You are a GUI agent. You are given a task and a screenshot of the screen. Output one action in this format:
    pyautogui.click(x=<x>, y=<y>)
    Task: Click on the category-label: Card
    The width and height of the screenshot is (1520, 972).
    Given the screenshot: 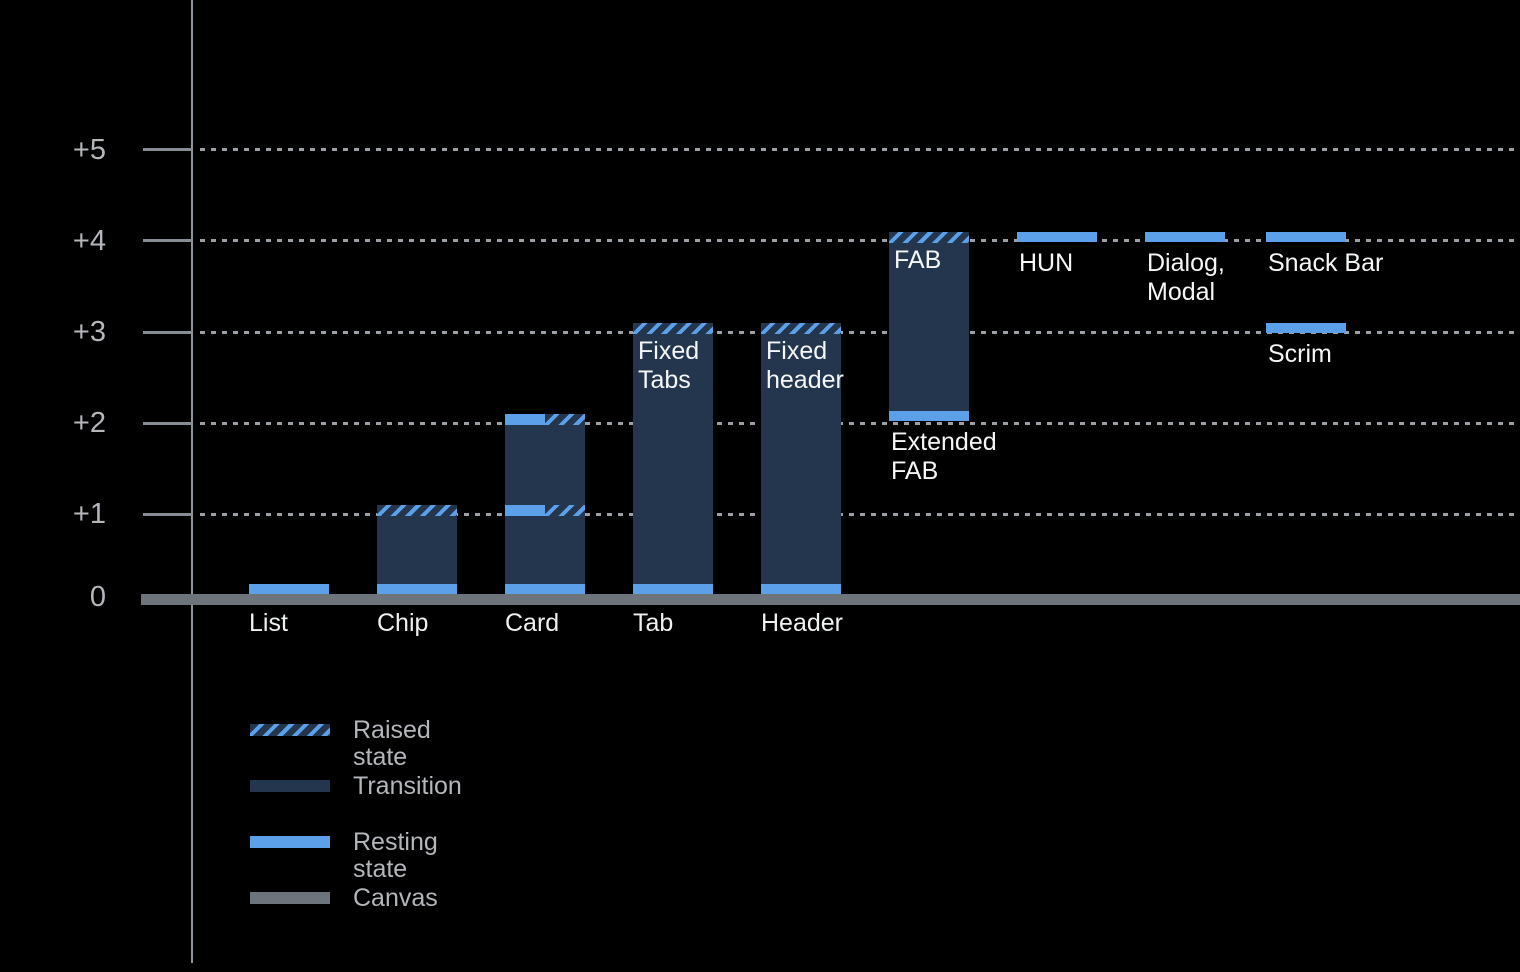 What is the action you would take?
    pyautogui.click(x=532, y=623)
    